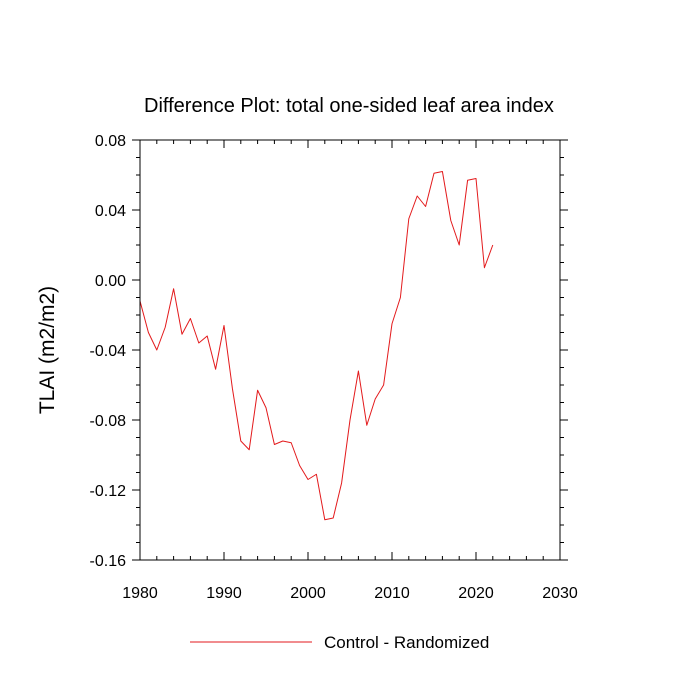 This screenshot has width=700, height=700. I want to click on y-tick-label: 0.04, so click(110, 211).